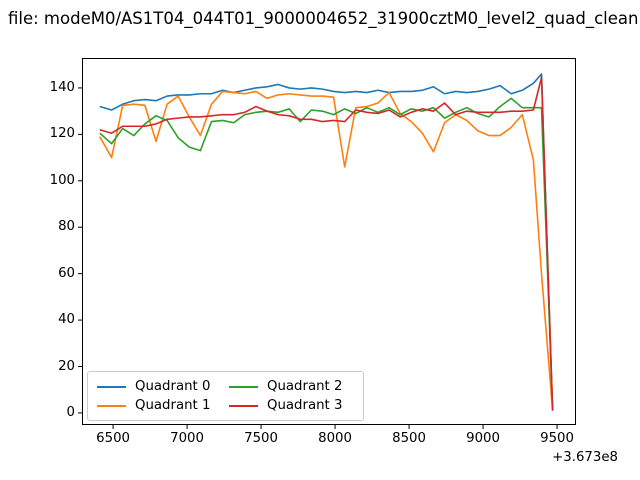 The image size is (640, 480). I want to click on y-tick-label: 20, so click(66, 366).